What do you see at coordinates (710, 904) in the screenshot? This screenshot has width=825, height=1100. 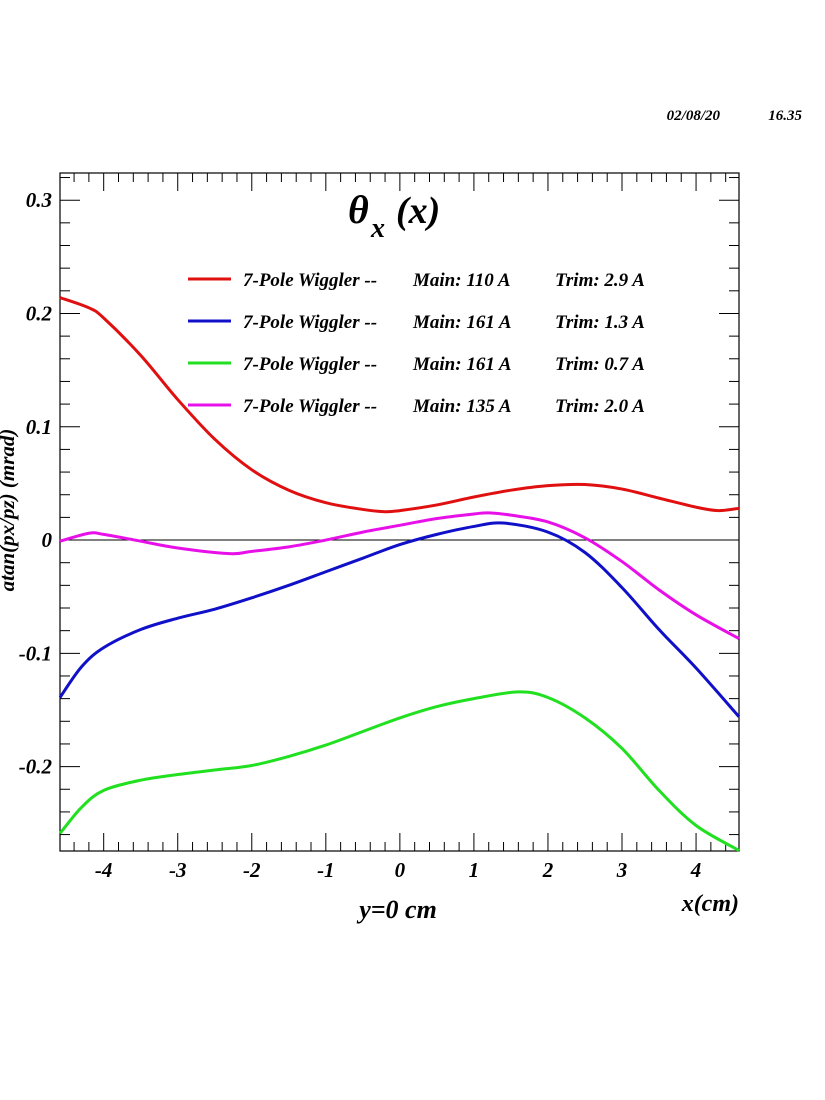 I see `x-axis-label: x(cm)` at bounding box center [710, 904].